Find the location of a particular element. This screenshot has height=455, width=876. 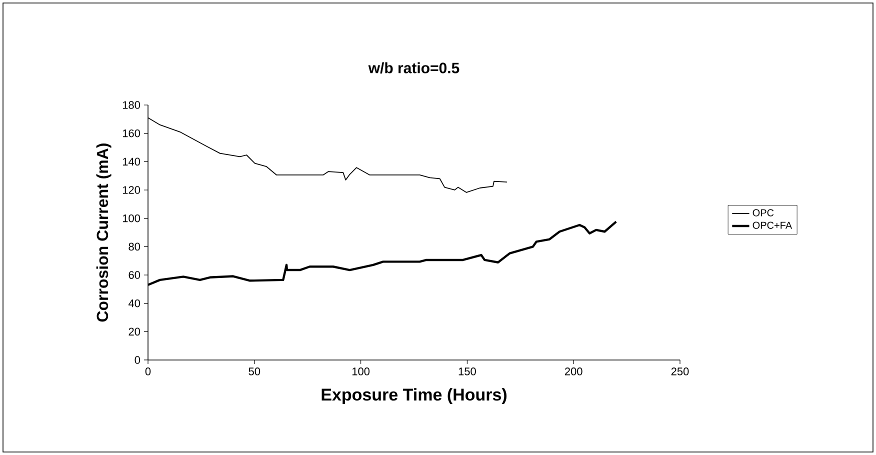

y-tick-label: 160 is located at coordinates (131, 133).